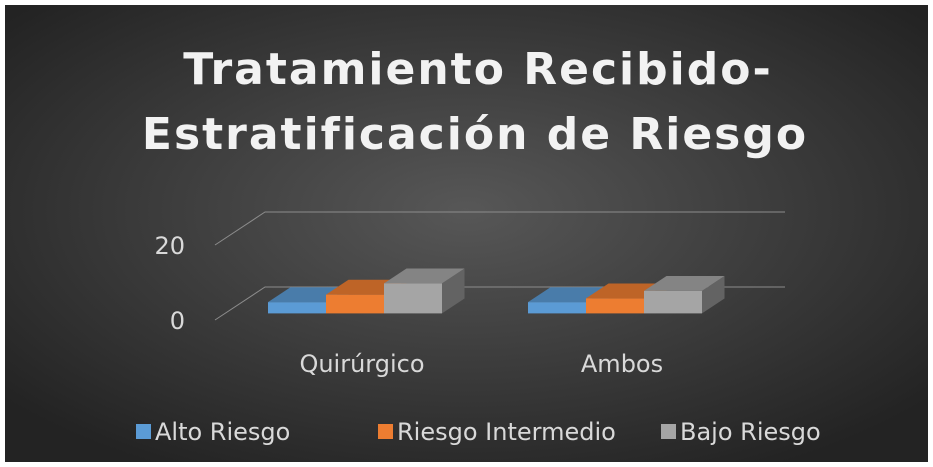 This screenshot has width=933, height=467. What do you see at coordinates (506, 432) in the screenshot?
I see `legend-label: Riesgo Intermedio` at bounding box center [506, 432].